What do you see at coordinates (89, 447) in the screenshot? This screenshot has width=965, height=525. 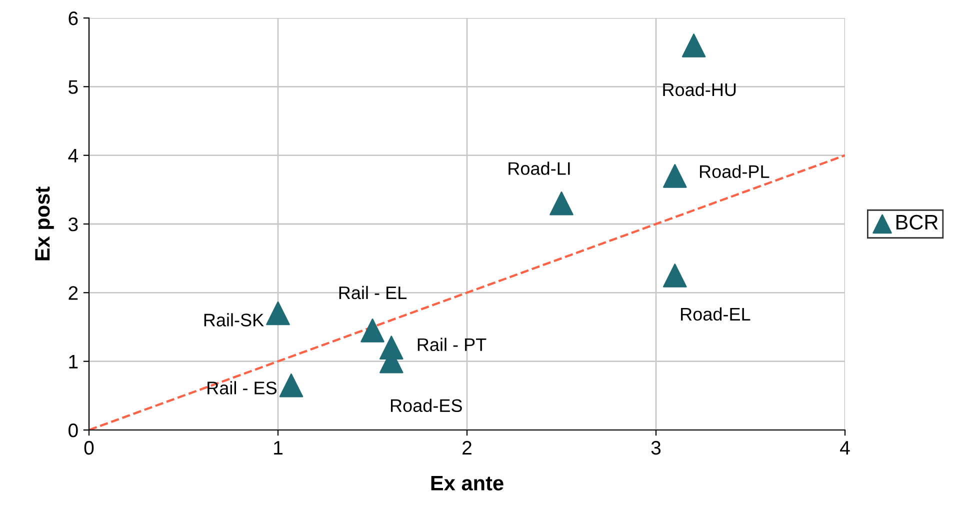 I see `x-tick-label: 0` at bounding box center [89, 447].